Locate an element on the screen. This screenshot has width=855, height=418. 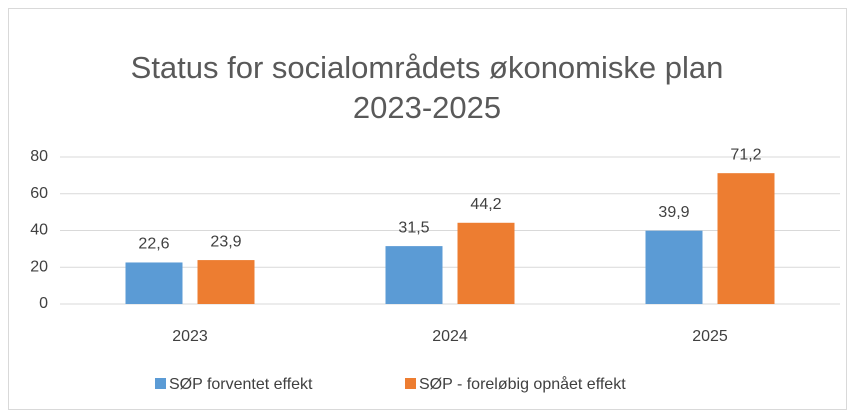
x-tick-label: 2023 is located at coordinates (190, 336).